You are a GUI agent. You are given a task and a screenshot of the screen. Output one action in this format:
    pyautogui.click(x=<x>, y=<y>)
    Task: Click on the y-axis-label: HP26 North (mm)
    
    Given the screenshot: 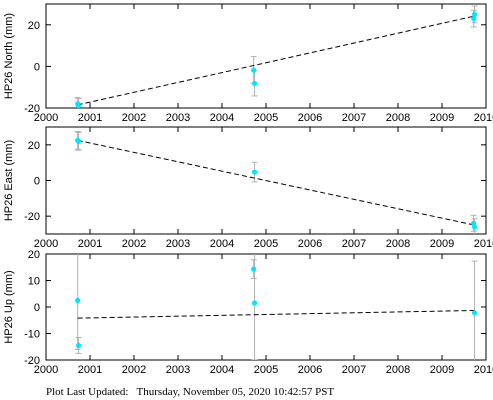 What is the action you would take?
    pyautogui.click(x=9, y=56)
    